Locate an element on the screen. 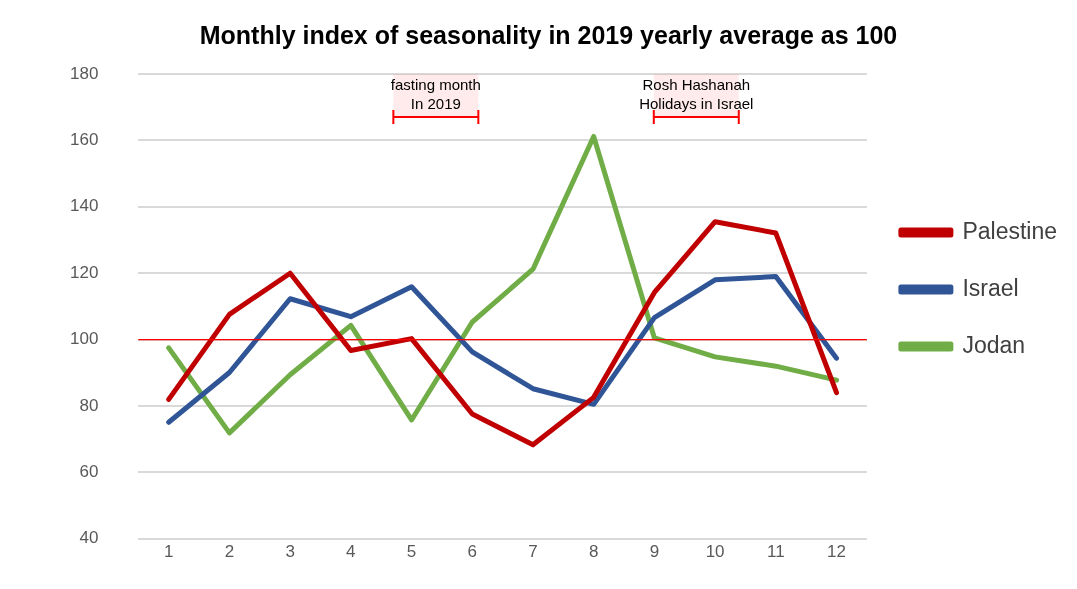  chart-title: Monthly index of seasonality in 2019 yearly average as 100 is located at coordinates (548, 34).